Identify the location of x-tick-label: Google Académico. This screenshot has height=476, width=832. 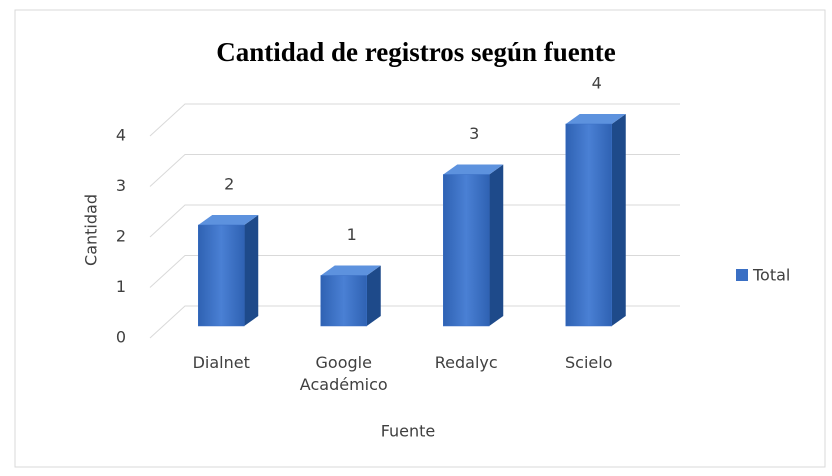
(343, 373).